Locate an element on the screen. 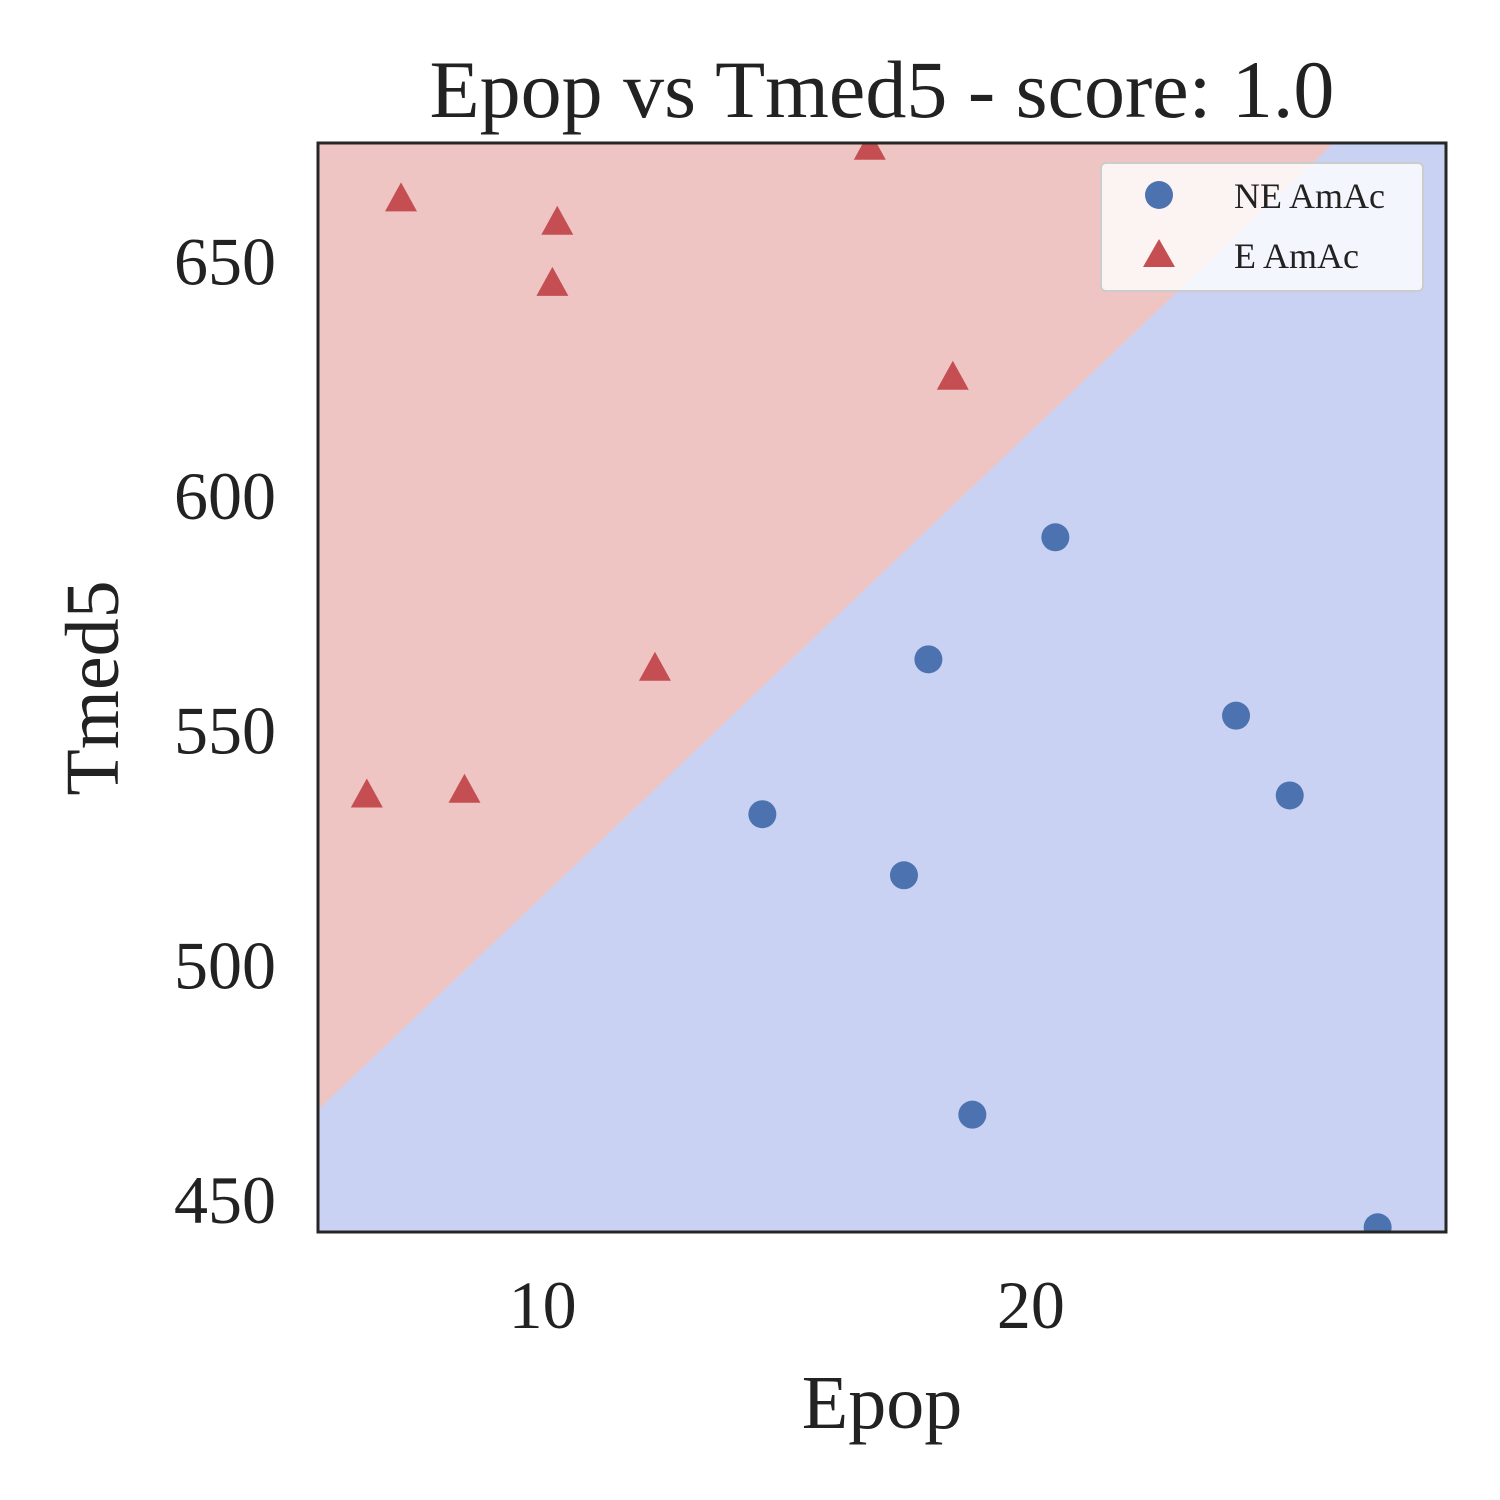  legend-box is located at coordinates (1262, 227).